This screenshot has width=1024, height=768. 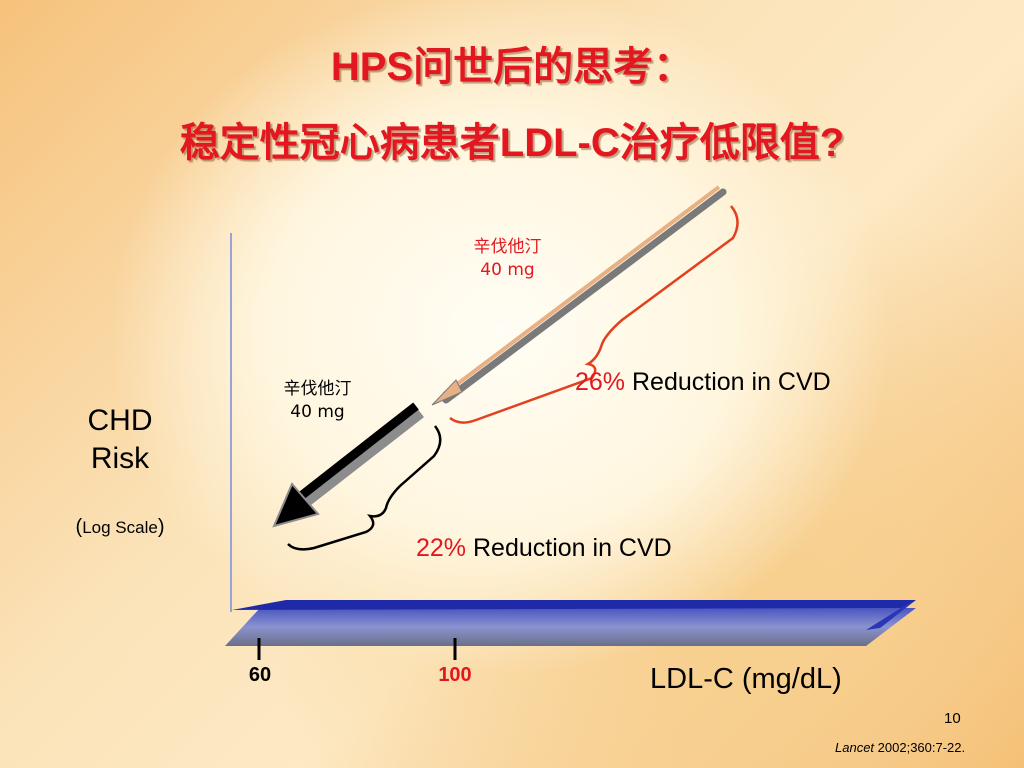 What do you see at coordinates (600, 382) in the screenshot?
I see `upper-reduction-pct: 26%` at bounding box center [600, 382].